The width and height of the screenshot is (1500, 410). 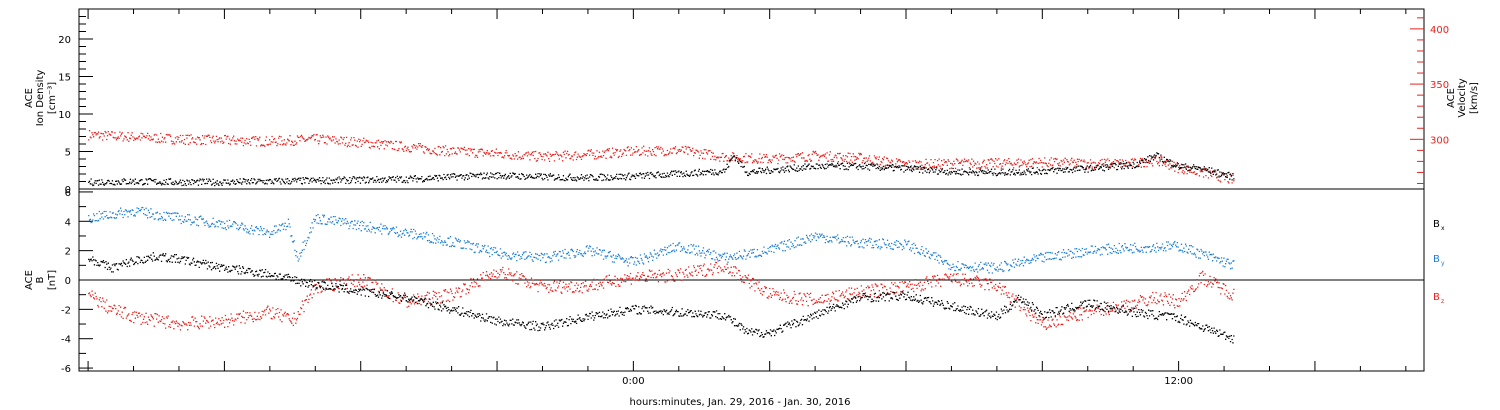 What do you see at coordinates (1178, 381) in the screenshot?
I see `x-tick-label: 12:00` at bounding box center [1178, 381].